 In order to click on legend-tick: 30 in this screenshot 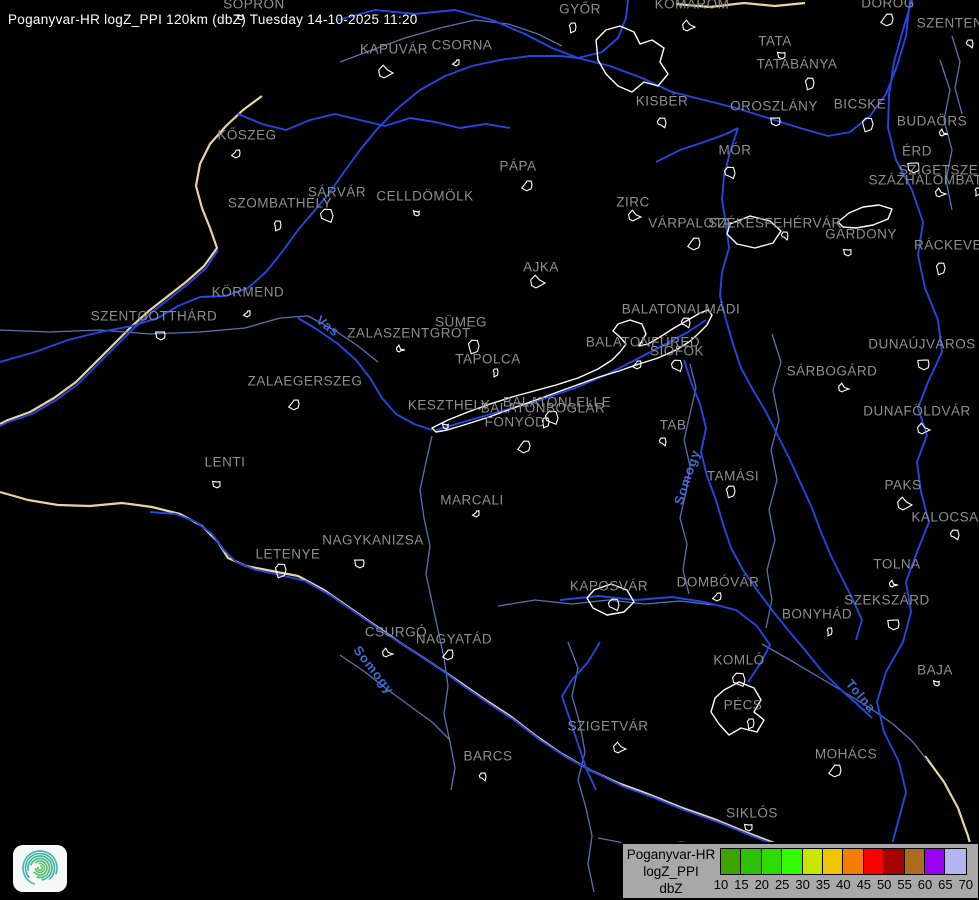, I will do `click(802, 884)`.